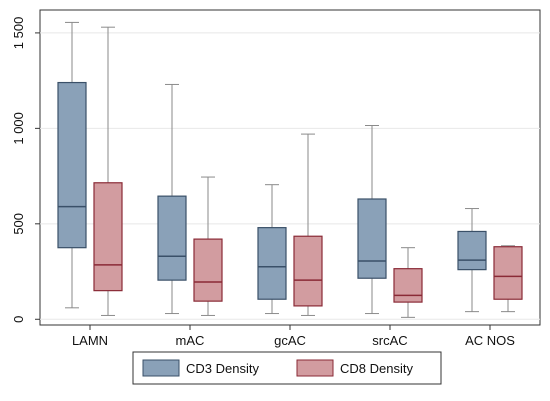 The height and width of the screenshot is (401, 550). I want to click on legend-swatch-cd3, so click(161, 368).